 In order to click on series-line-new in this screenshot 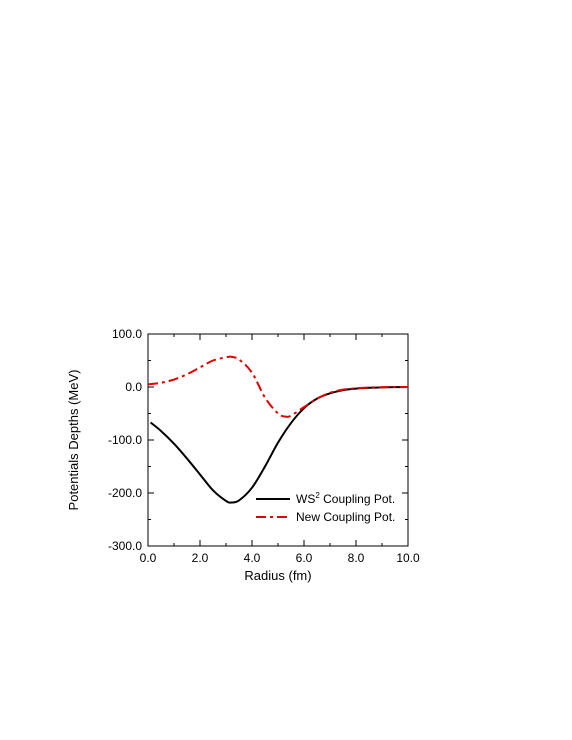, I will do `click(278, 386)`.